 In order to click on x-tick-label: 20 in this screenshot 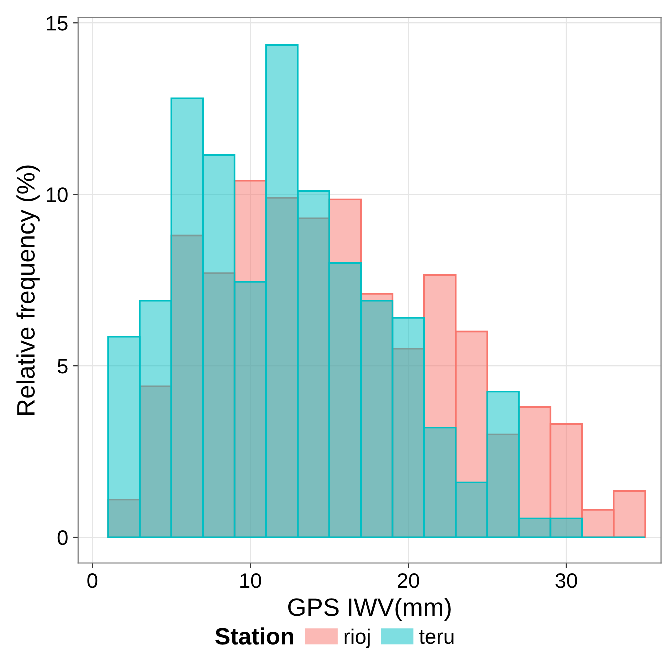, I will do `click(409, 581)`.